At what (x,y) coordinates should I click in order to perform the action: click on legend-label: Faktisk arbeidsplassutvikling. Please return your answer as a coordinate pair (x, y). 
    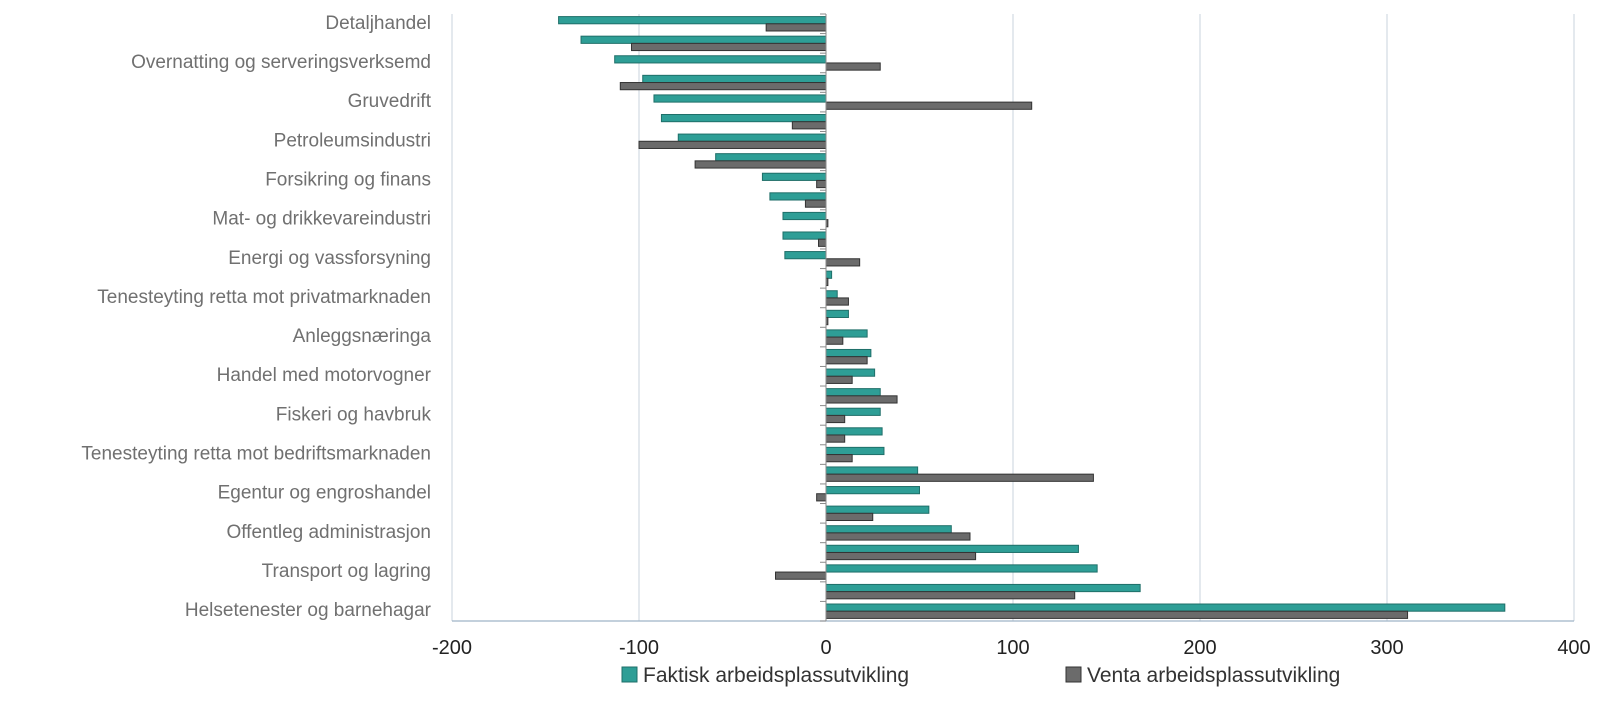
    Looking at the image, I should click on (776, 675).